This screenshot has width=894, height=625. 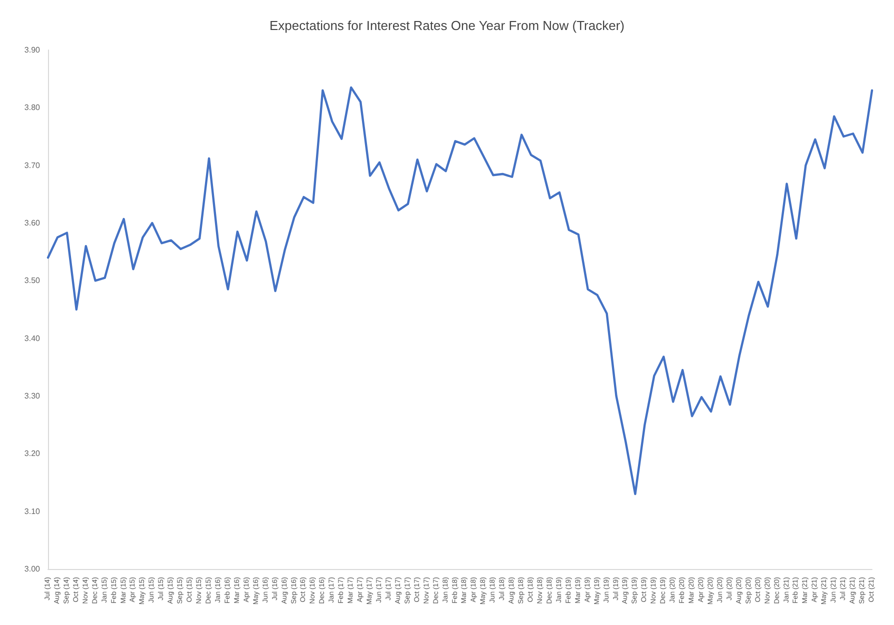 What do you see at coordinates (32, 338) in the screenshot?
I see `y-tick-label: 3.40` at bounding box center [32, 338].